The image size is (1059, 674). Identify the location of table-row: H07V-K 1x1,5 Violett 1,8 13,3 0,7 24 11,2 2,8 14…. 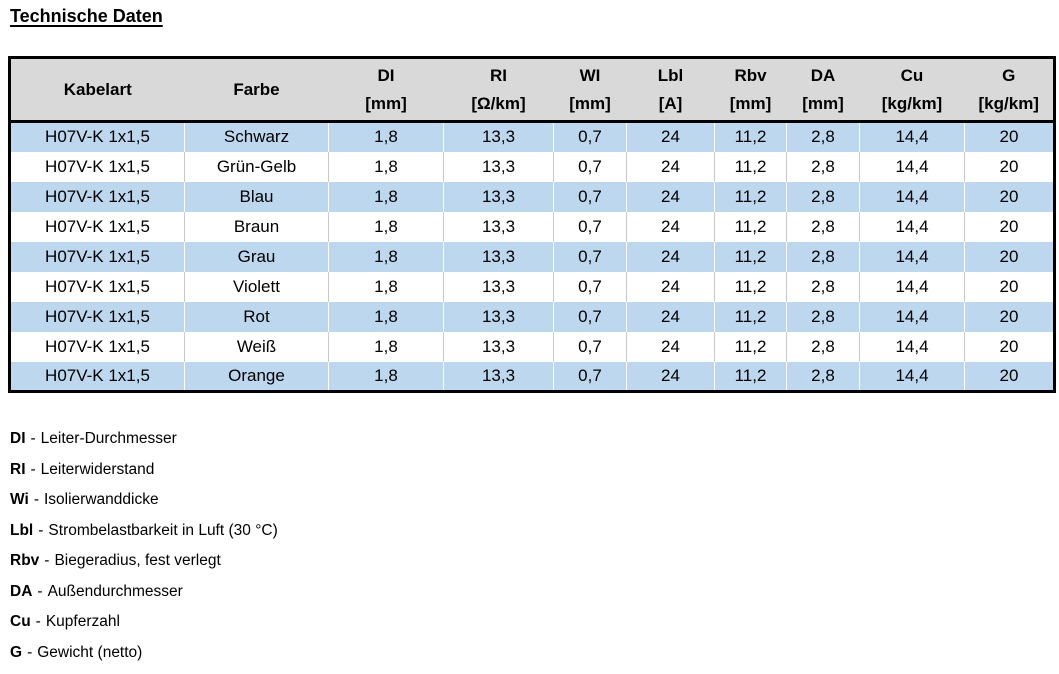
(532, 286).